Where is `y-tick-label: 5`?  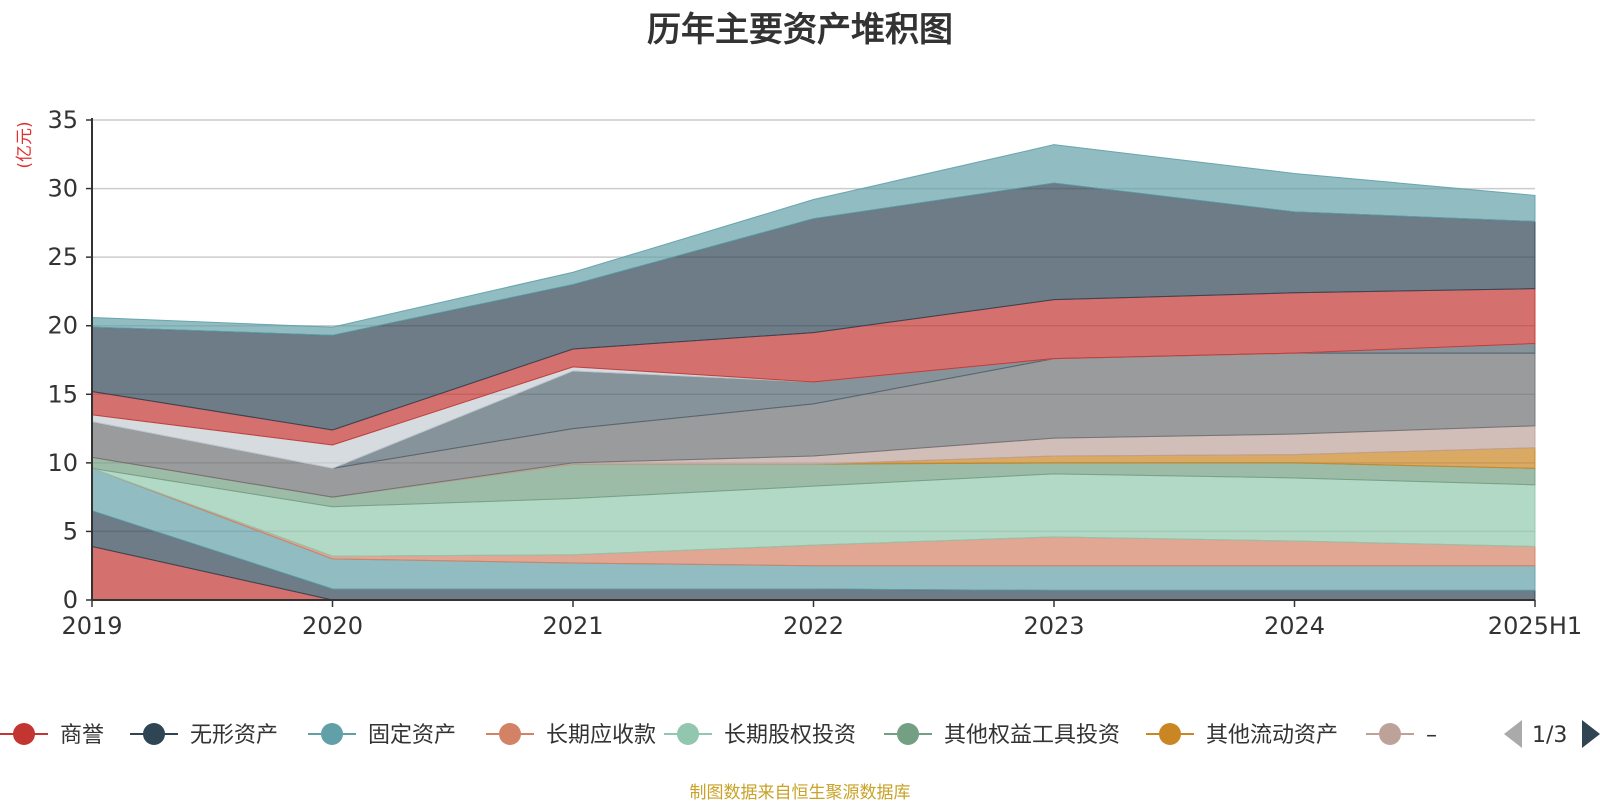 y-tick-label: 5 is located at coordinates (70, 531).